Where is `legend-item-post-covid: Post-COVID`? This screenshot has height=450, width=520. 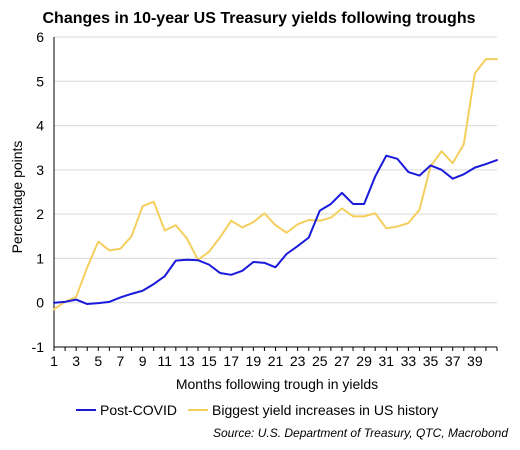 legend-item-post-covid: Post-COVID is located at coordinates (126, 410).